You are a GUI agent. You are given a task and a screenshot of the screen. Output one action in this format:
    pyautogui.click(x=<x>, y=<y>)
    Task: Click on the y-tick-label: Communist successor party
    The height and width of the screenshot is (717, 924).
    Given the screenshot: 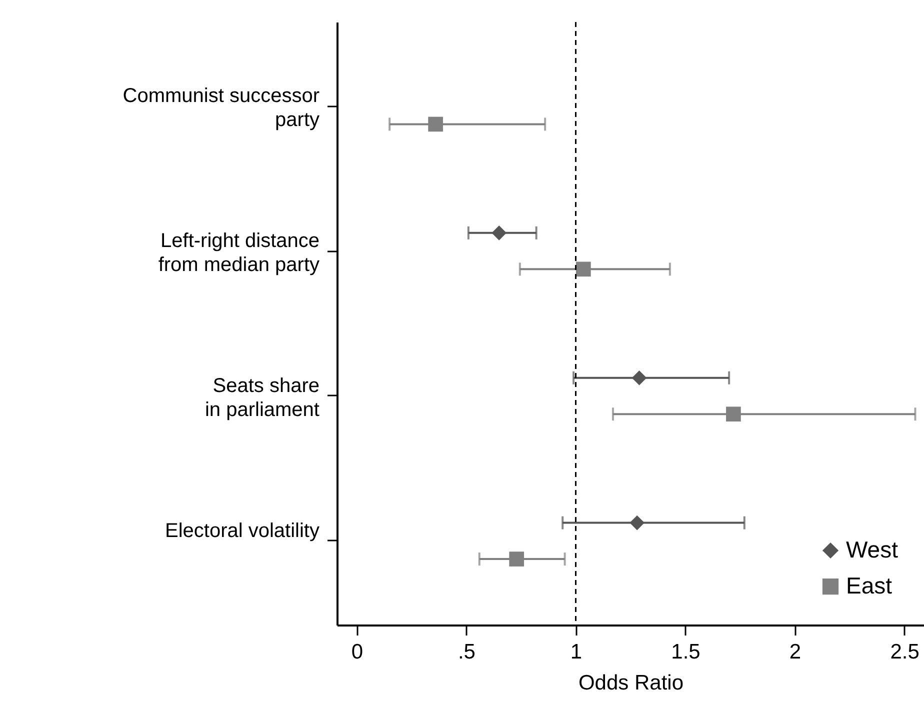 What is the action you would take?
    pyautogui.click(x=221, y=108)
    